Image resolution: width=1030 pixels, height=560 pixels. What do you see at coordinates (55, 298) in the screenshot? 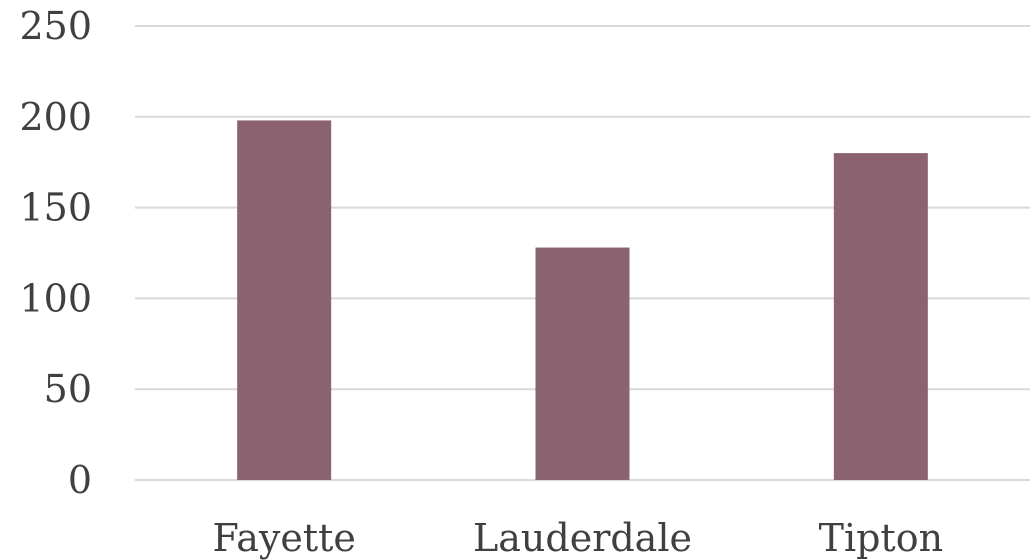
I see `y-tick-label-100: 100` at bounding box center [55, 298].